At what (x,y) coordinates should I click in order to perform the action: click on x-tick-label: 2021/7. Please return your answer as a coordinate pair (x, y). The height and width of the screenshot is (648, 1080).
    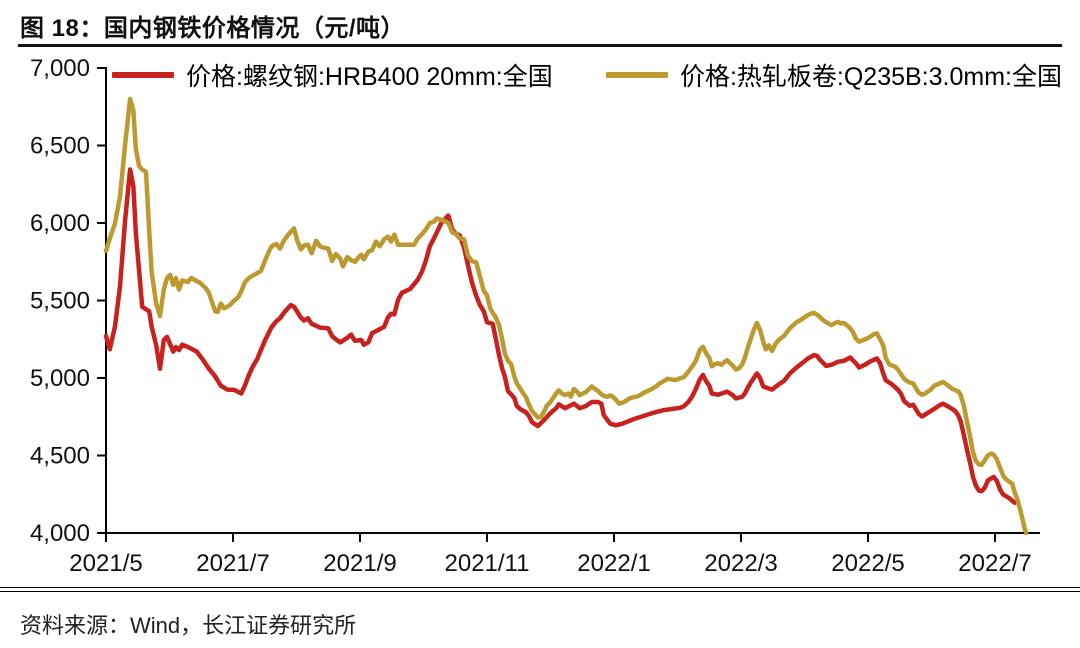
    Looking at the image, I should click on (232, 563).